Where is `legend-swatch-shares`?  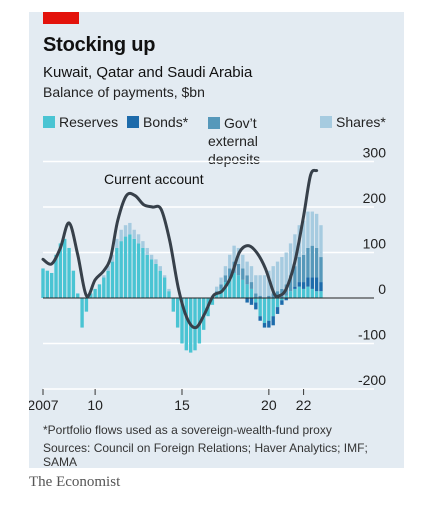
legend-swatch-shares is located at coordinates (326, 122).